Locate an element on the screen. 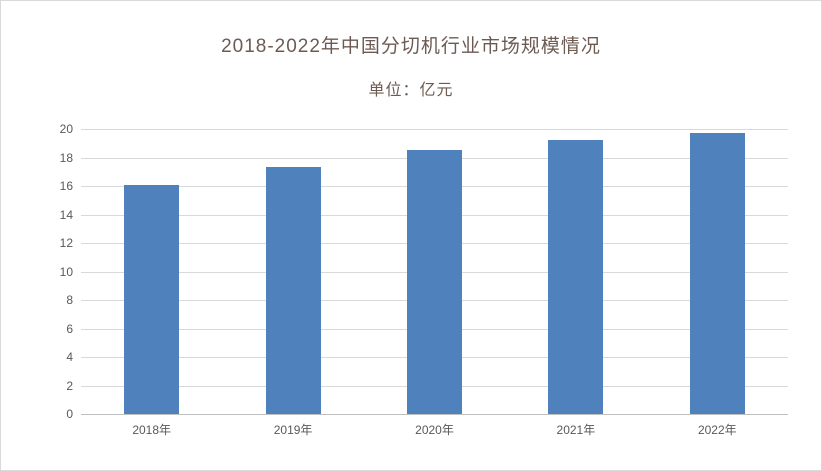 The height and width of the screenshot is (471, 822). x-axis-tick-label: 2020年 is located at coordinates (434, 430).